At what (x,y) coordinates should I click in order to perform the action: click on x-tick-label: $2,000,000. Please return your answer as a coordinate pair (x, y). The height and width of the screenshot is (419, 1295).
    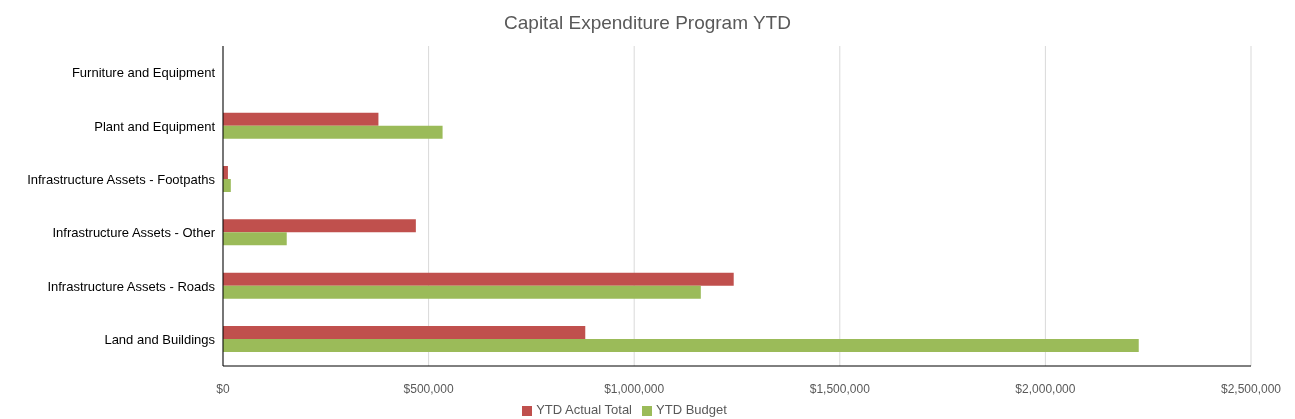
    Looking at the image, I should click on (1045, 388).